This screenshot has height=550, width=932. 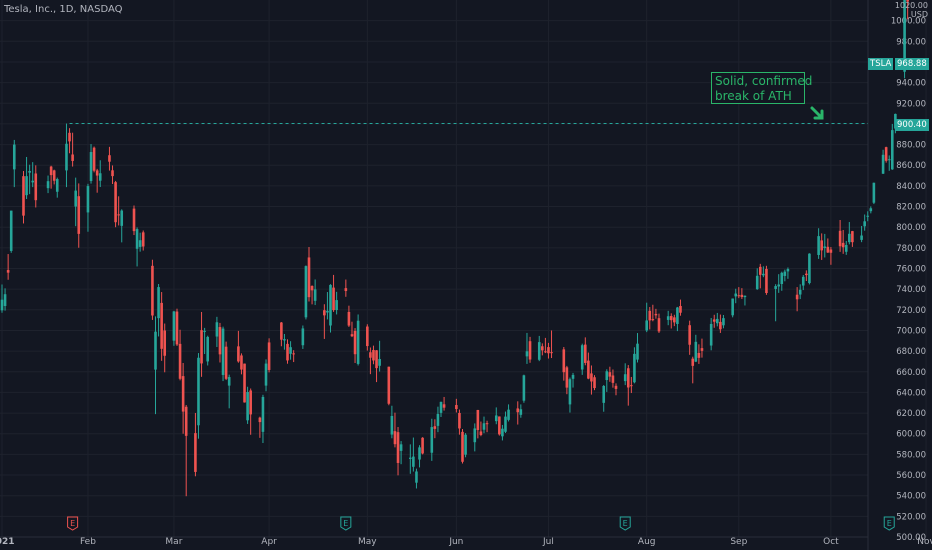 I want to click on x-tick-label: Sep, so click(x=738, y=542).